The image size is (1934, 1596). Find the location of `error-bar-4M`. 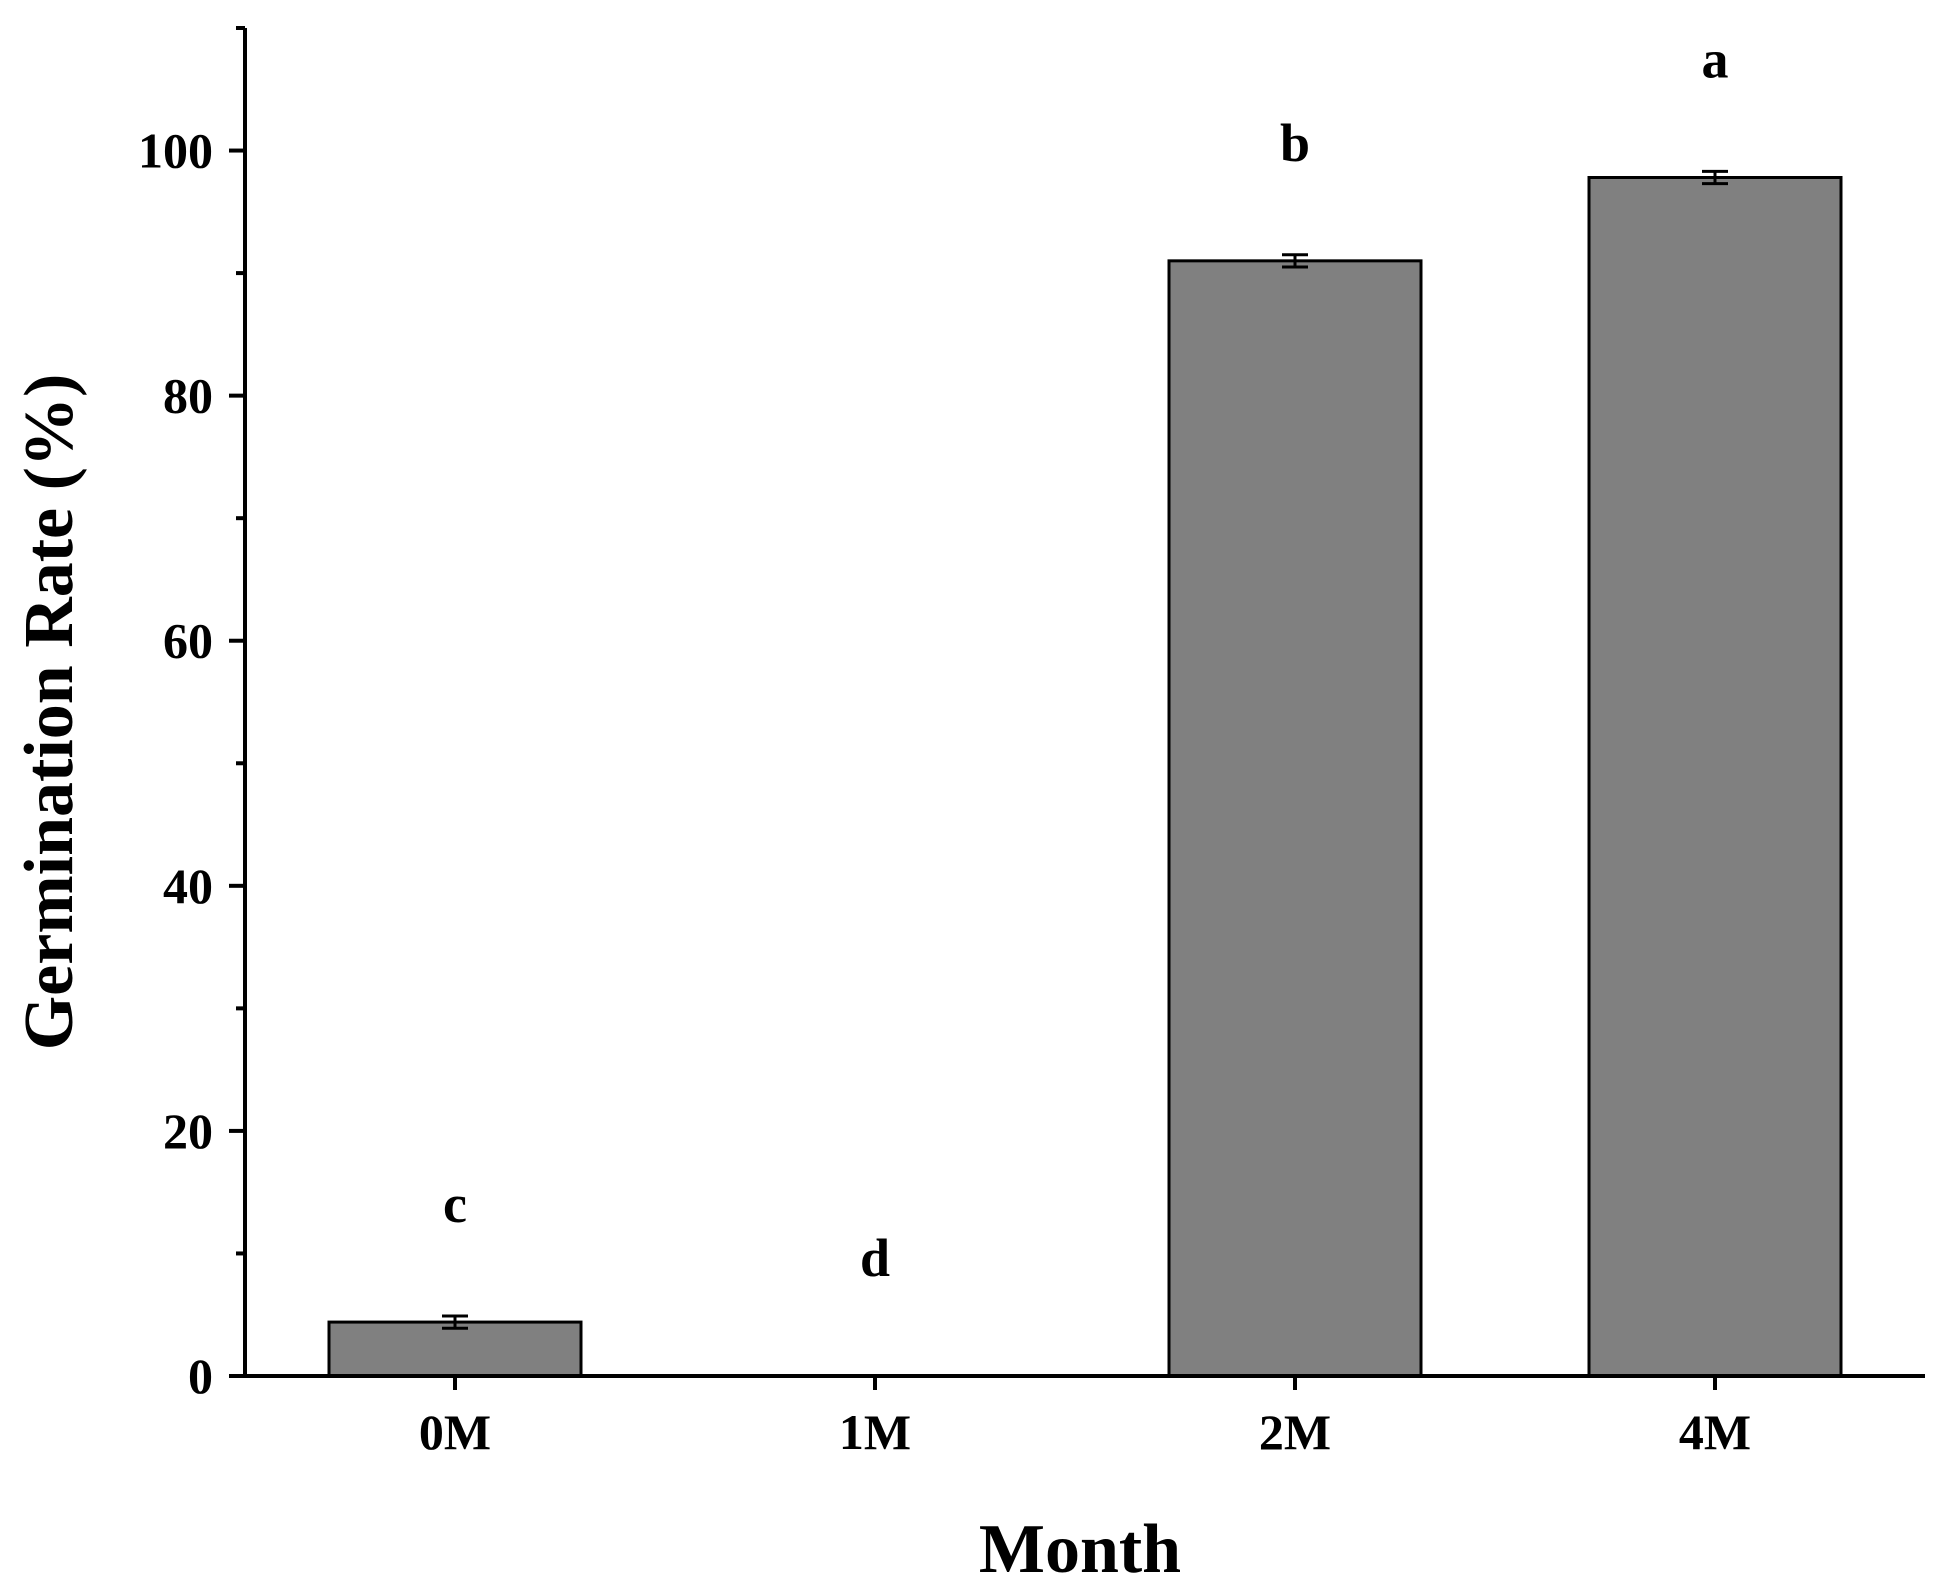

error-bar-4M is located at coordinates (1715, 177).